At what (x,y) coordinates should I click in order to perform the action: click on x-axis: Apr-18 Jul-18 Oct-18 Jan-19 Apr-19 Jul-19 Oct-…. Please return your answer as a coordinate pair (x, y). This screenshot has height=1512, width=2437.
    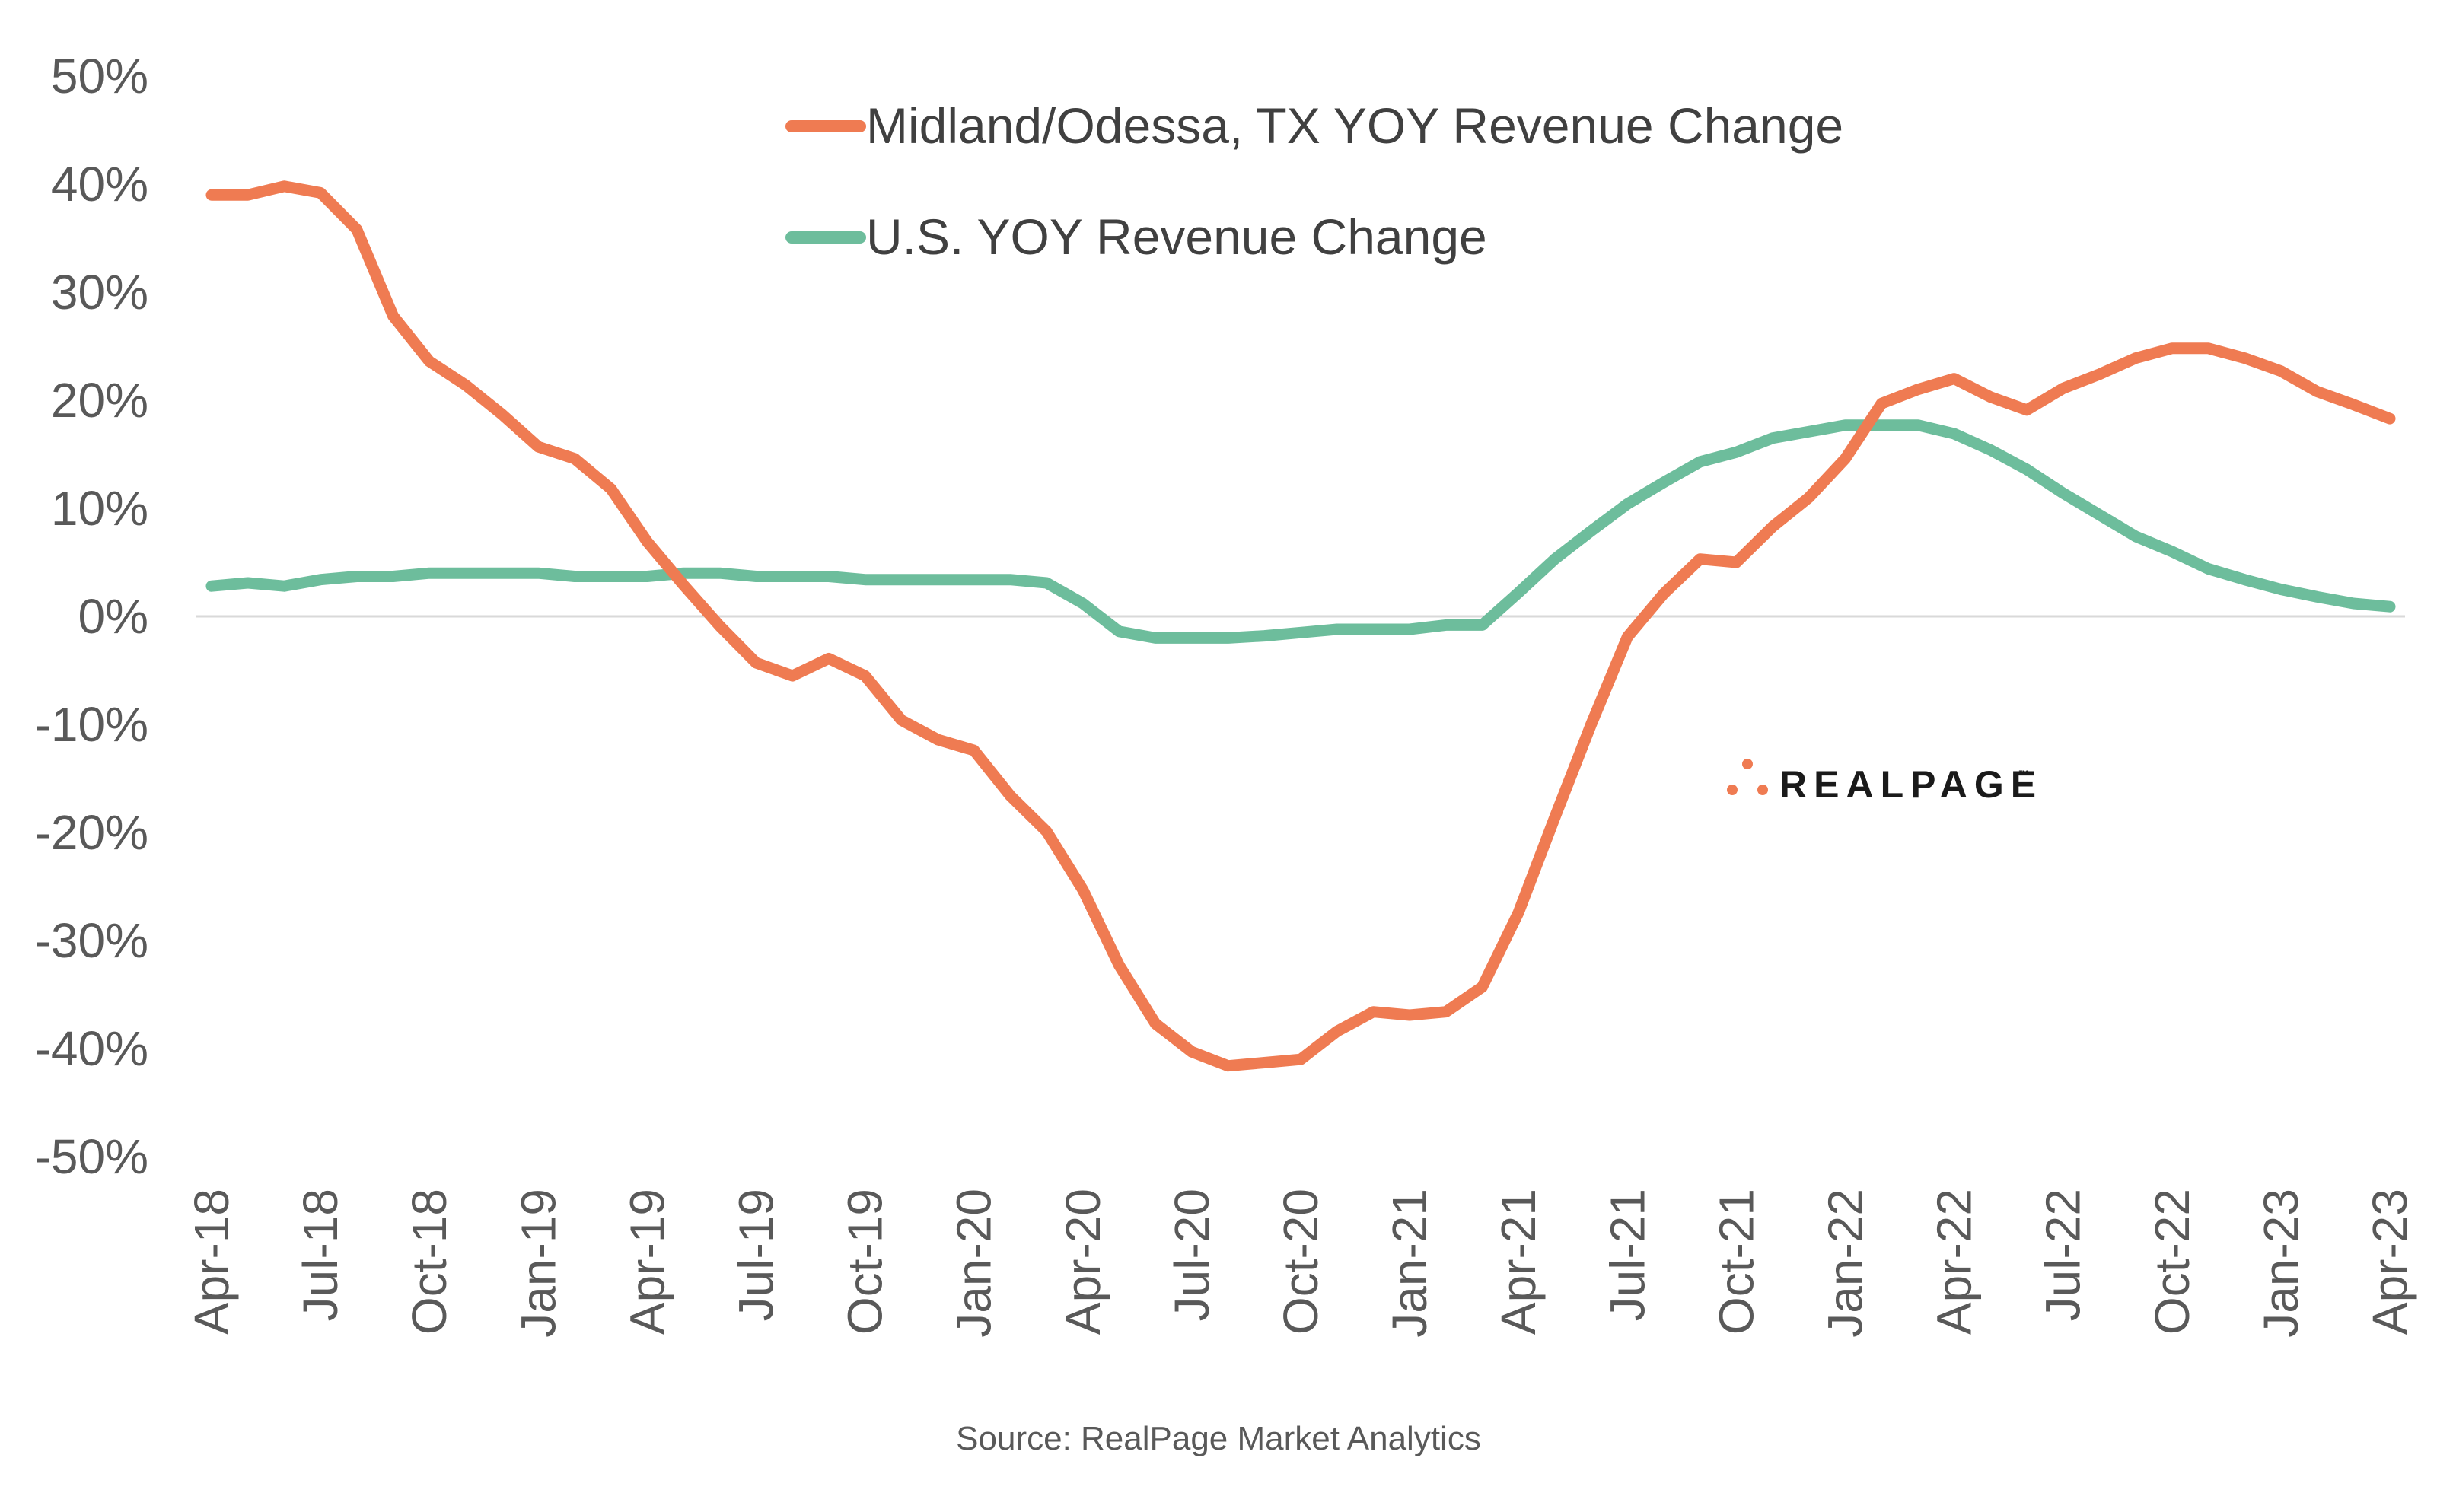
    Looking at the image, I should click on (1300, 1263).